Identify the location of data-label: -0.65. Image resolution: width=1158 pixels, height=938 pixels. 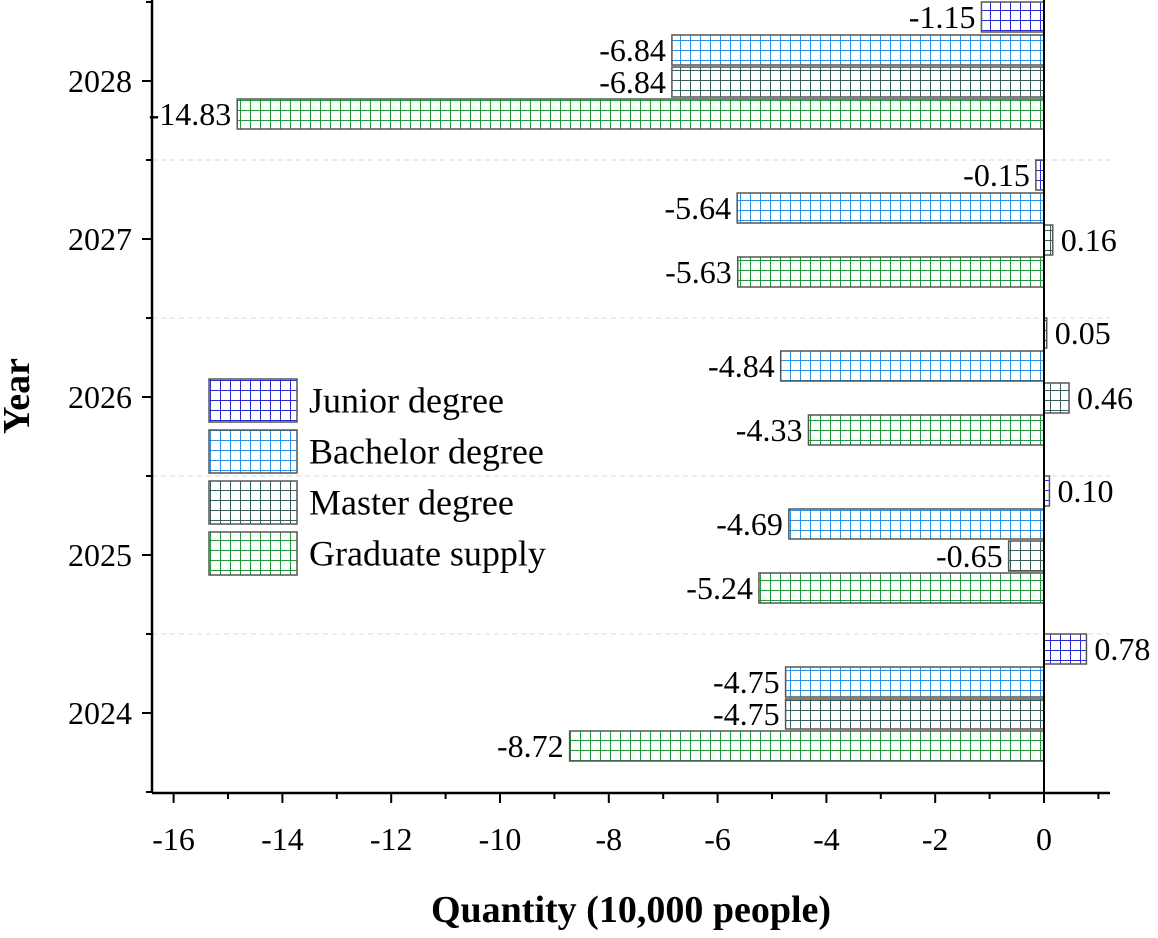
(969, 556).